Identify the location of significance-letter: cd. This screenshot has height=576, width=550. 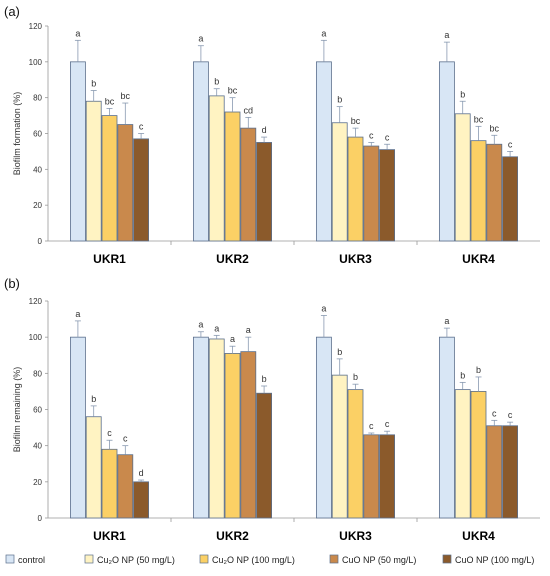
(249, 110).